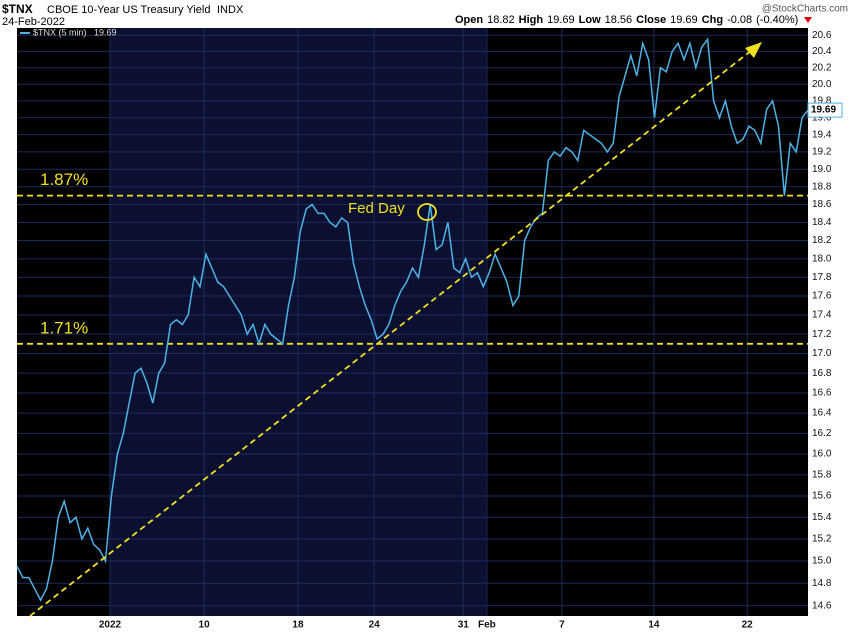  I want to click on credit: @StockCharts.com, so click(805, 9).